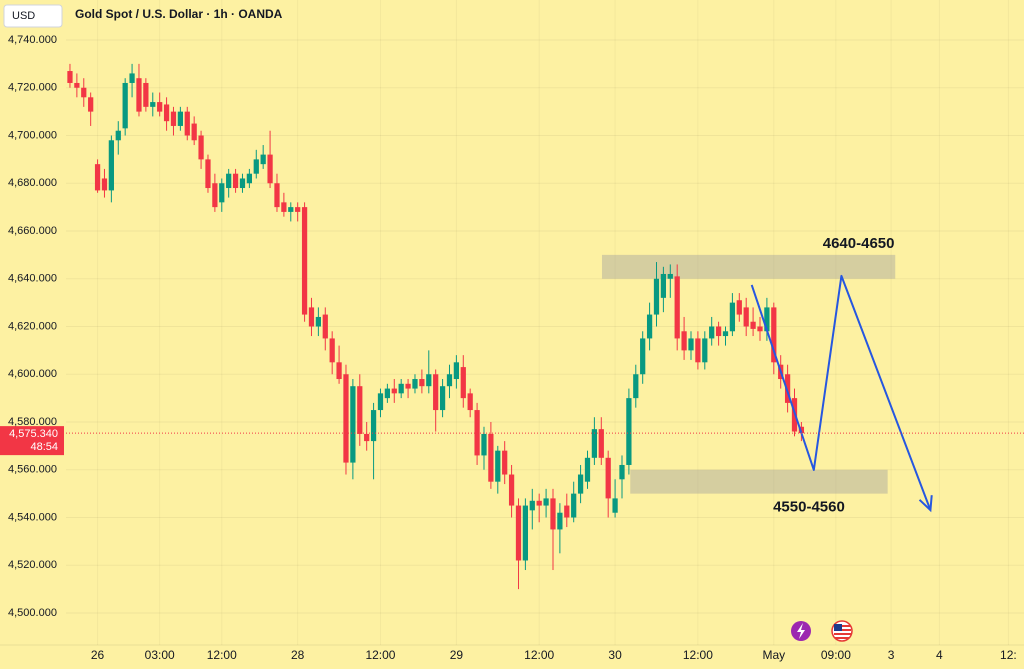  I want to click on x-tick-label: 03:00, so click(160, 655).